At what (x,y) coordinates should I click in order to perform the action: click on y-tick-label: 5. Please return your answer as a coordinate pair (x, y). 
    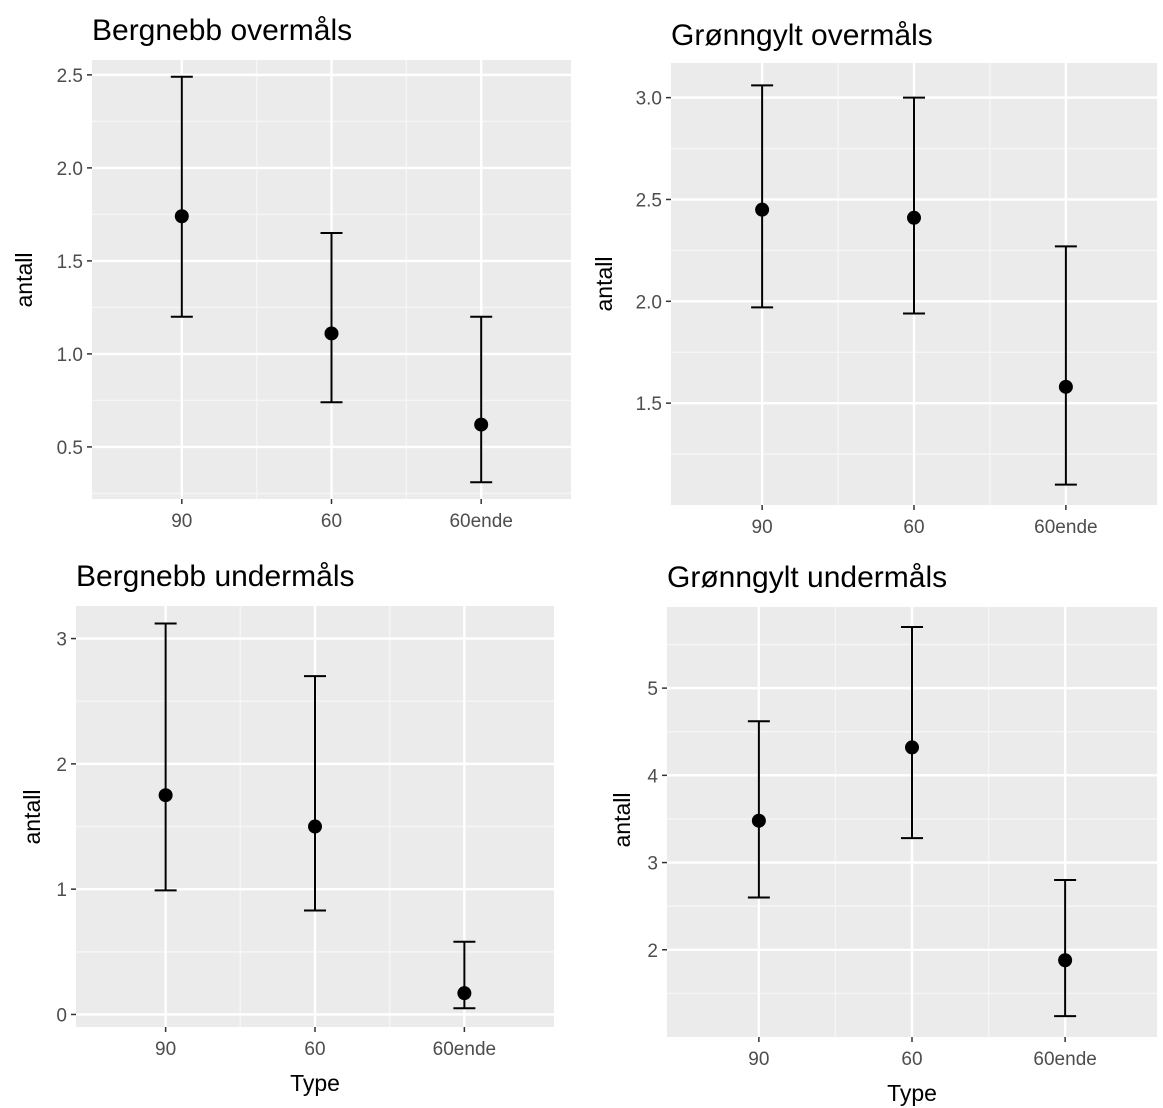
    Looking at the image, I should click on (652, 689).